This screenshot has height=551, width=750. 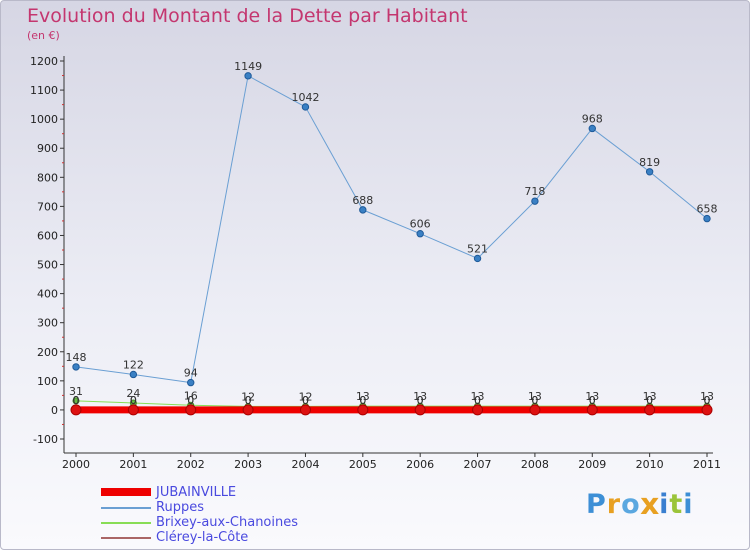 What do you see at coordinates (592, 118) in the screenshot?
I see `data-label: 968` at bounding box center [592, 118].